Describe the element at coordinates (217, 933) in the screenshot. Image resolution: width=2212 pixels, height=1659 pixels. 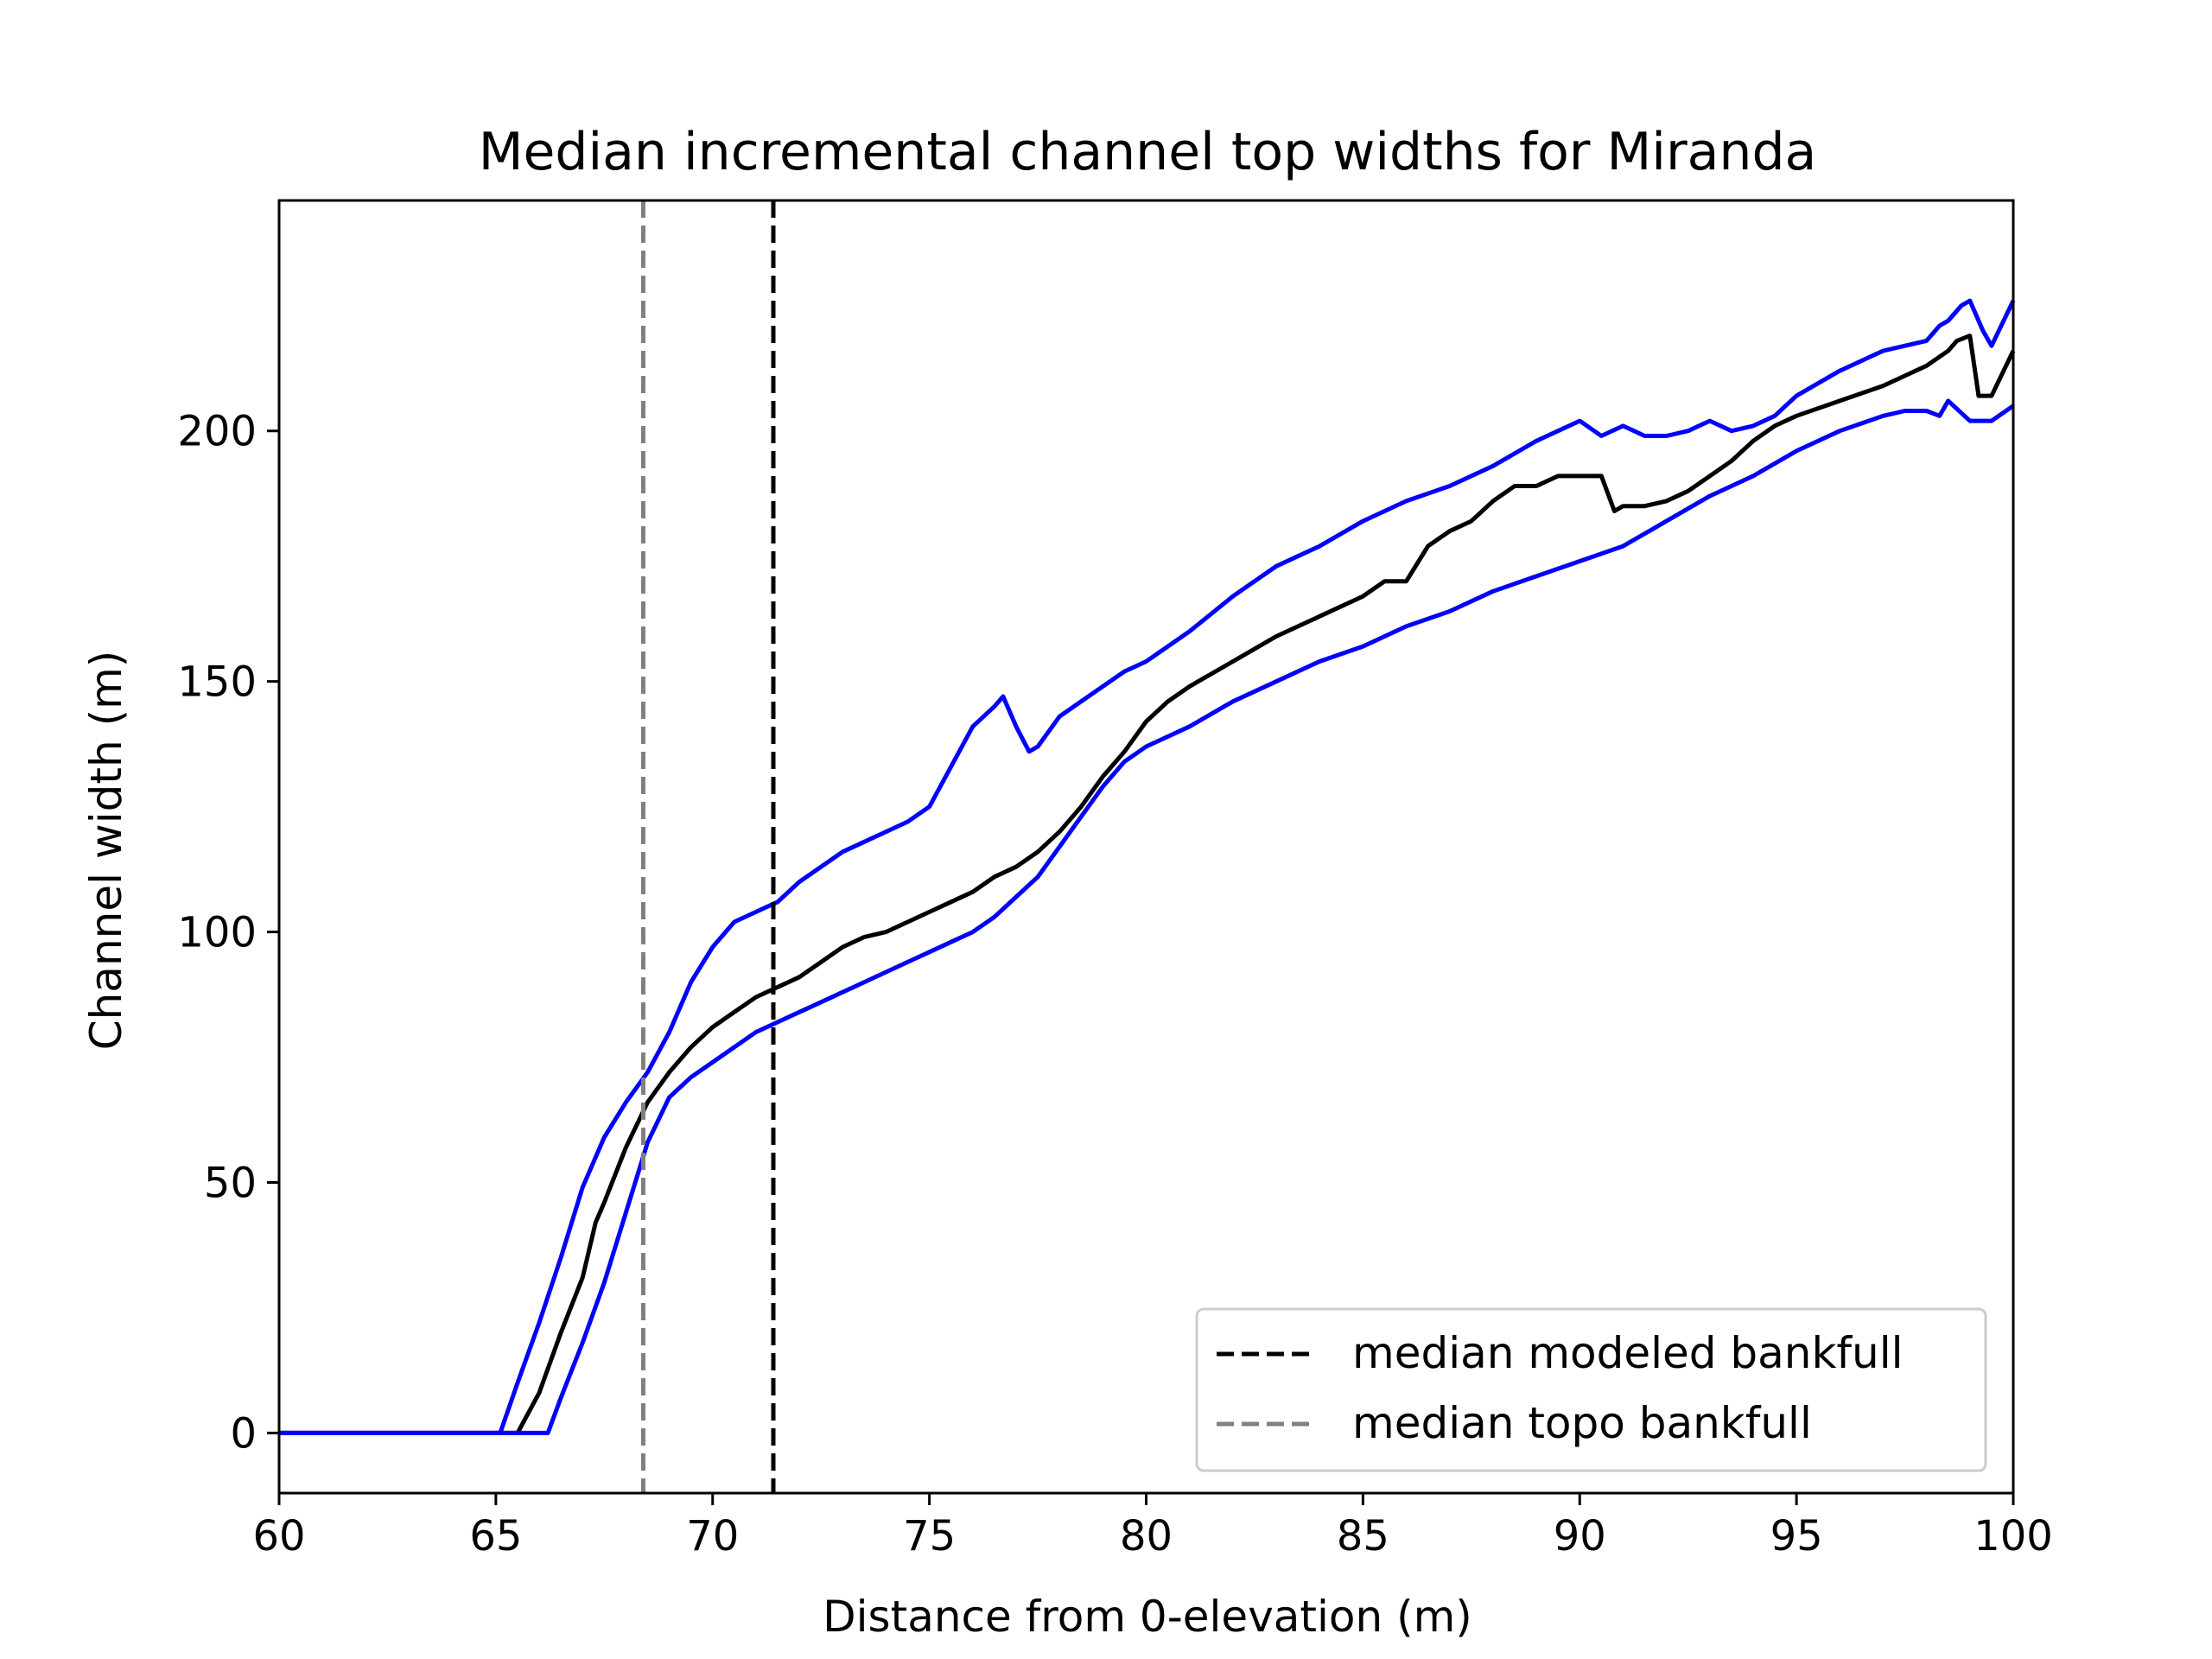
I see `y-tick-label: 100` at that location.